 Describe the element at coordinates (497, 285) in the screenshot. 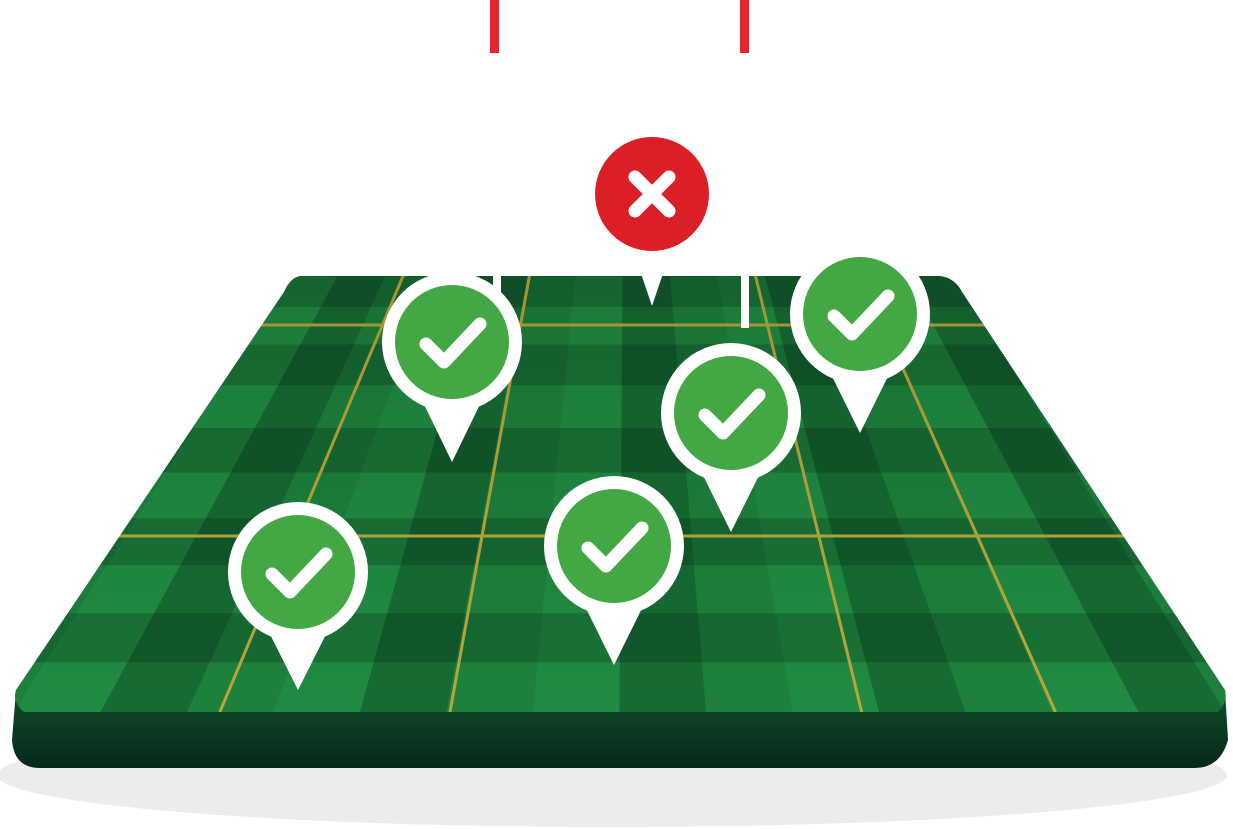

I see `connector-left` at that location.